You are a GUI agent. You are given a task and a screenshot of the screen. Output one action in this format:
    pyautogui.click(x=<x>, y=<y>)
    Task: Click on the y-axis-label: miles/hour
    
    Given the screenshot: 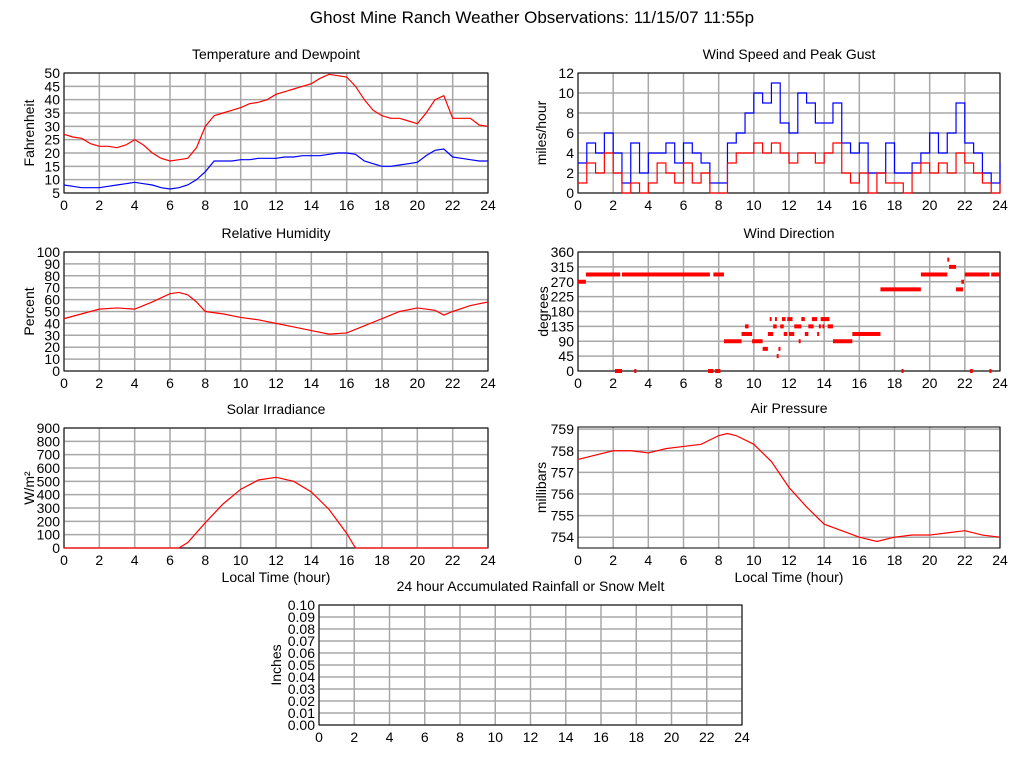 What is the action you would take?
    pyautogui.click(x=541, y=132)
    